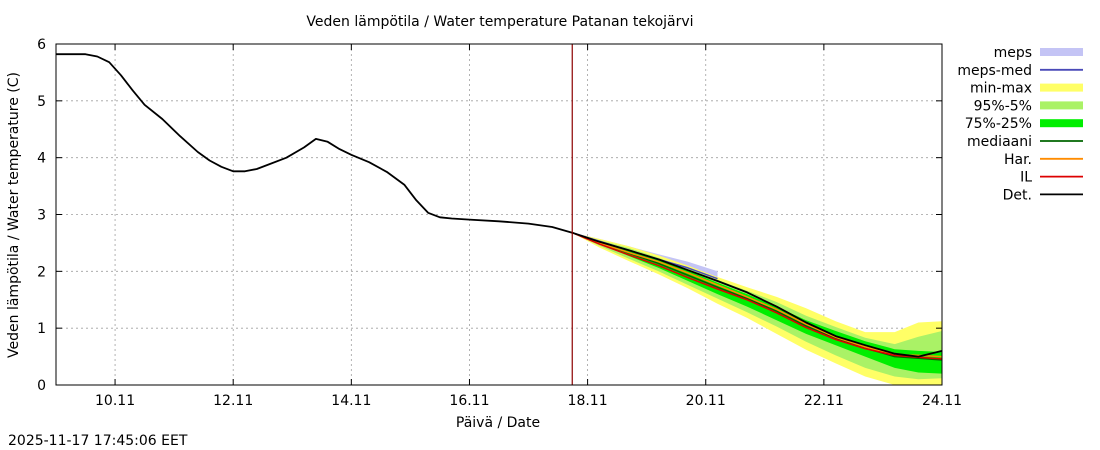 This screenshot has height=450, width=1100. What do you see at coordinates (41, 102) in the screenshot?
I see `y-tick-label: 5` at bounding box center [41, 102].